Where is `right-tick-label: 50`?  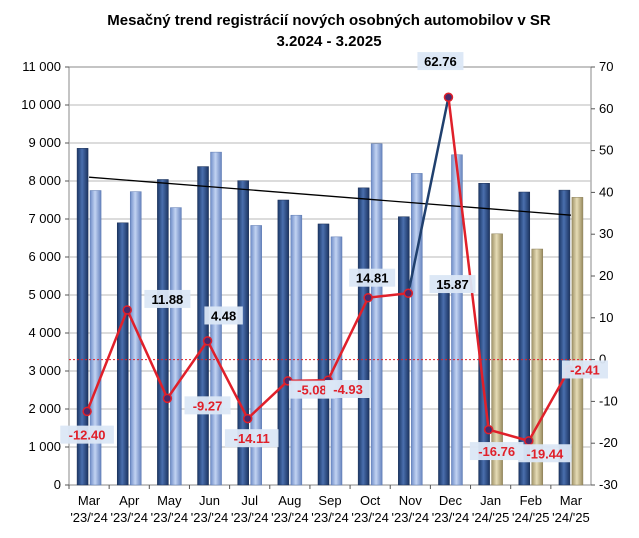
right-tick-label: 50 is located at coordinates (606, 150).